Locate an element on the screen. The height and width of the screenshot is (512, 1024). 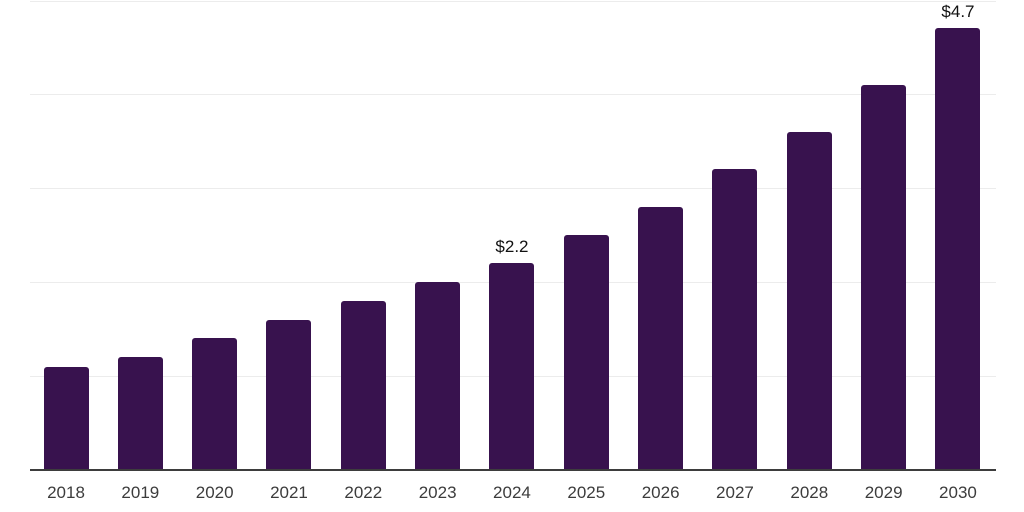
x-axis-label-2019: 2019 is located at coordinates (140, 492).